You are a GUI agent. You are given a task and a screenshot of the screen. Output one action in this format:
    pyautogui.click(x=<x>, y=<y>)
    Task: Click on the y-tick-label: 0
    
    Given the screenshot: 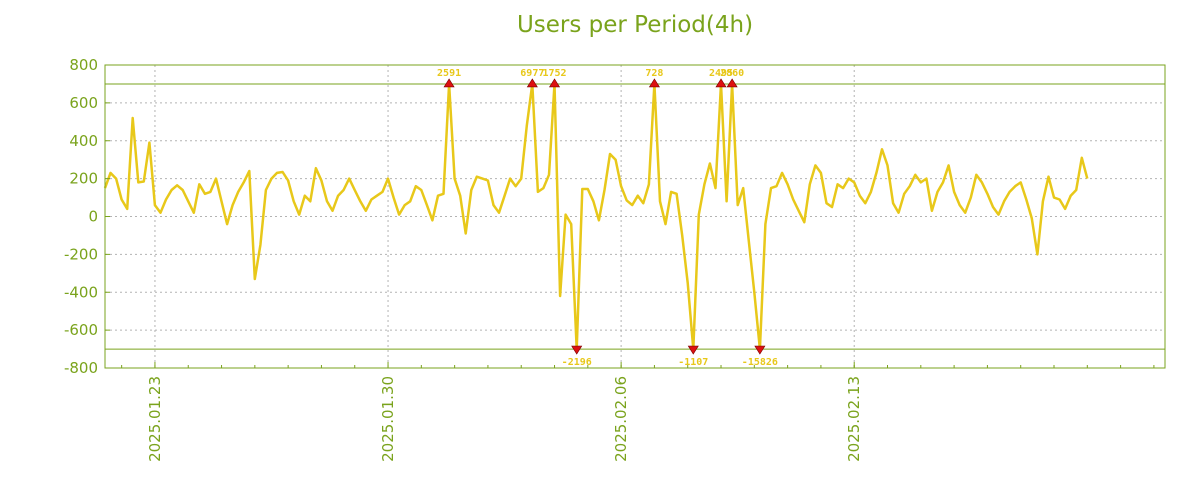 What is the action you would take?
    pyautogui.click(x=93, y=217)
    